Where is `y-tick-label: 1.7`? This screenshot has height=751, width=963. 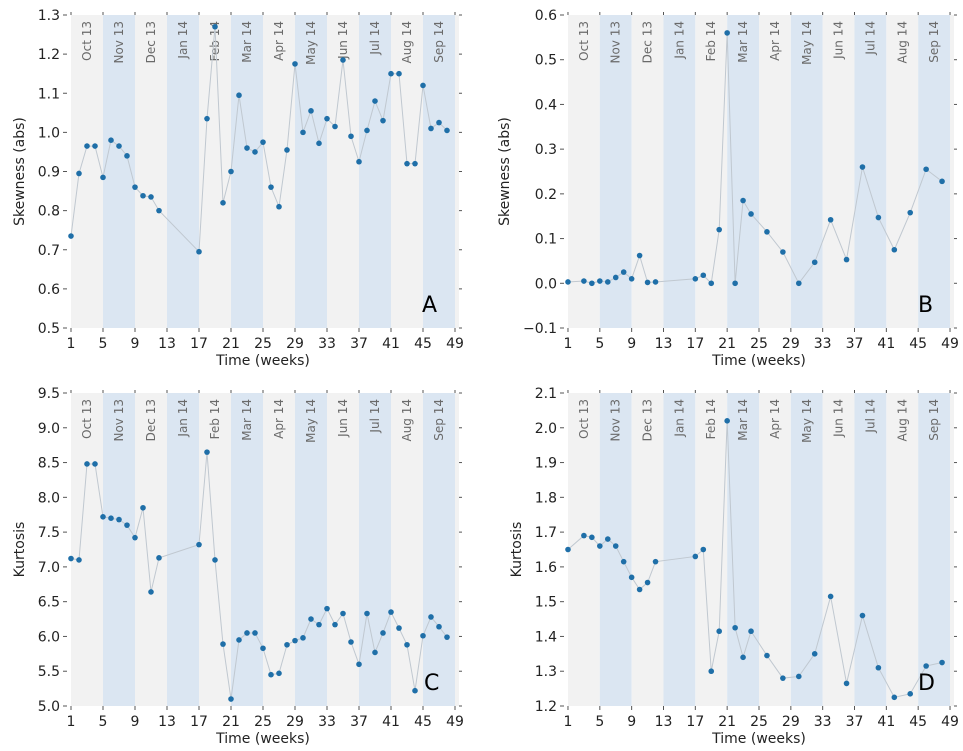 y-tick-label: 1.7 is located at coordinates (546, 533).